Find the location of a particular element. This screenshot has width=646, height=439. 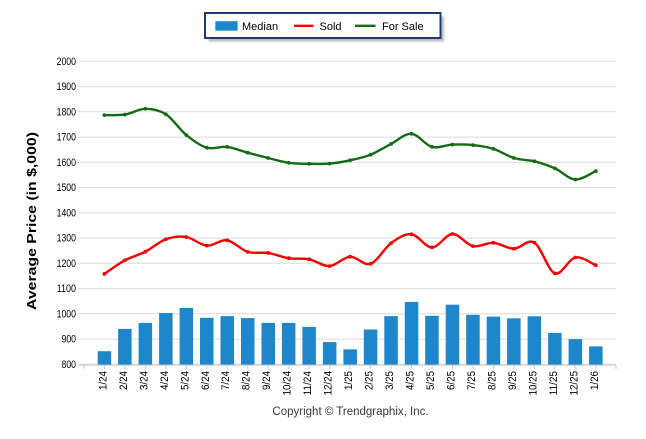

svg-text: 7/24 is located at coordinates (226, 380).